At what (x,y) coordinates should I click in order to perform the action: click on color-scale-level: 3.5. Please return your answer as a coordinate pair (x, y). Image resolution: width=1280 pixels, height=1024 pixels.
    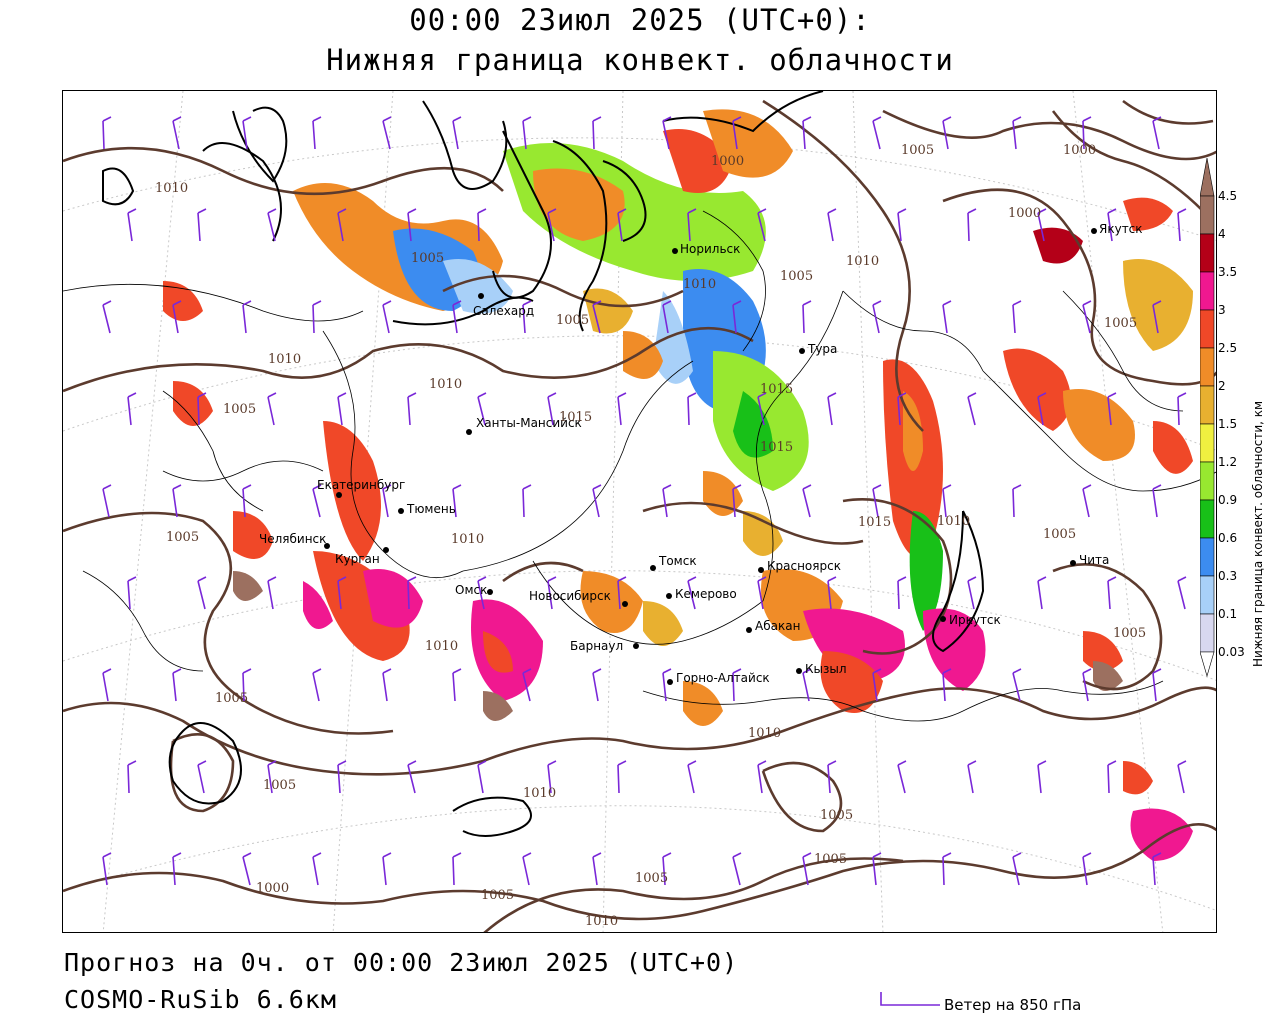
    Looking at the image, I should click on (1227, 272).